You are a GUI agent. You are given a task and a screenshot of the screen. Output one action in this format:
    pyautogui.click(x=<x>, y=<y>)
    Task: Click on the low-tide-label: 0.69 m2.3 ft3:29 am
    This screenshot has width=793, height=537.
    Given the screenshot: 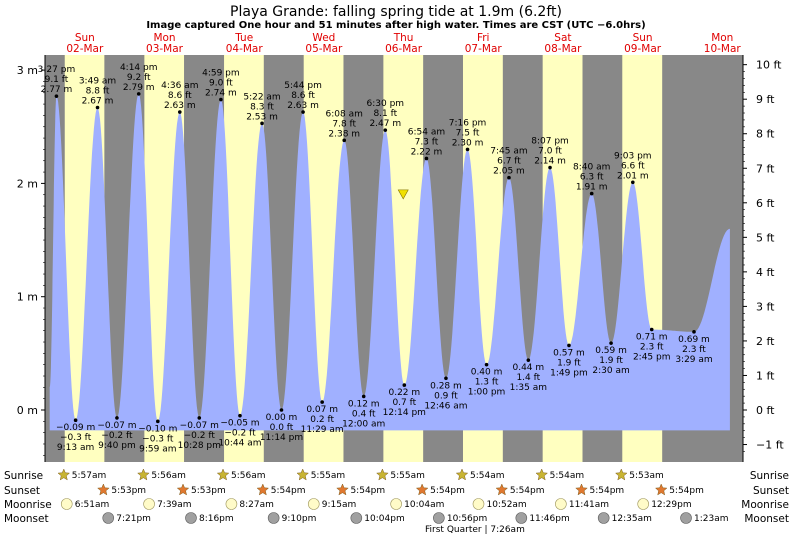 What is the action you would take?
    pyautogui.click(x=694, y=347)
    